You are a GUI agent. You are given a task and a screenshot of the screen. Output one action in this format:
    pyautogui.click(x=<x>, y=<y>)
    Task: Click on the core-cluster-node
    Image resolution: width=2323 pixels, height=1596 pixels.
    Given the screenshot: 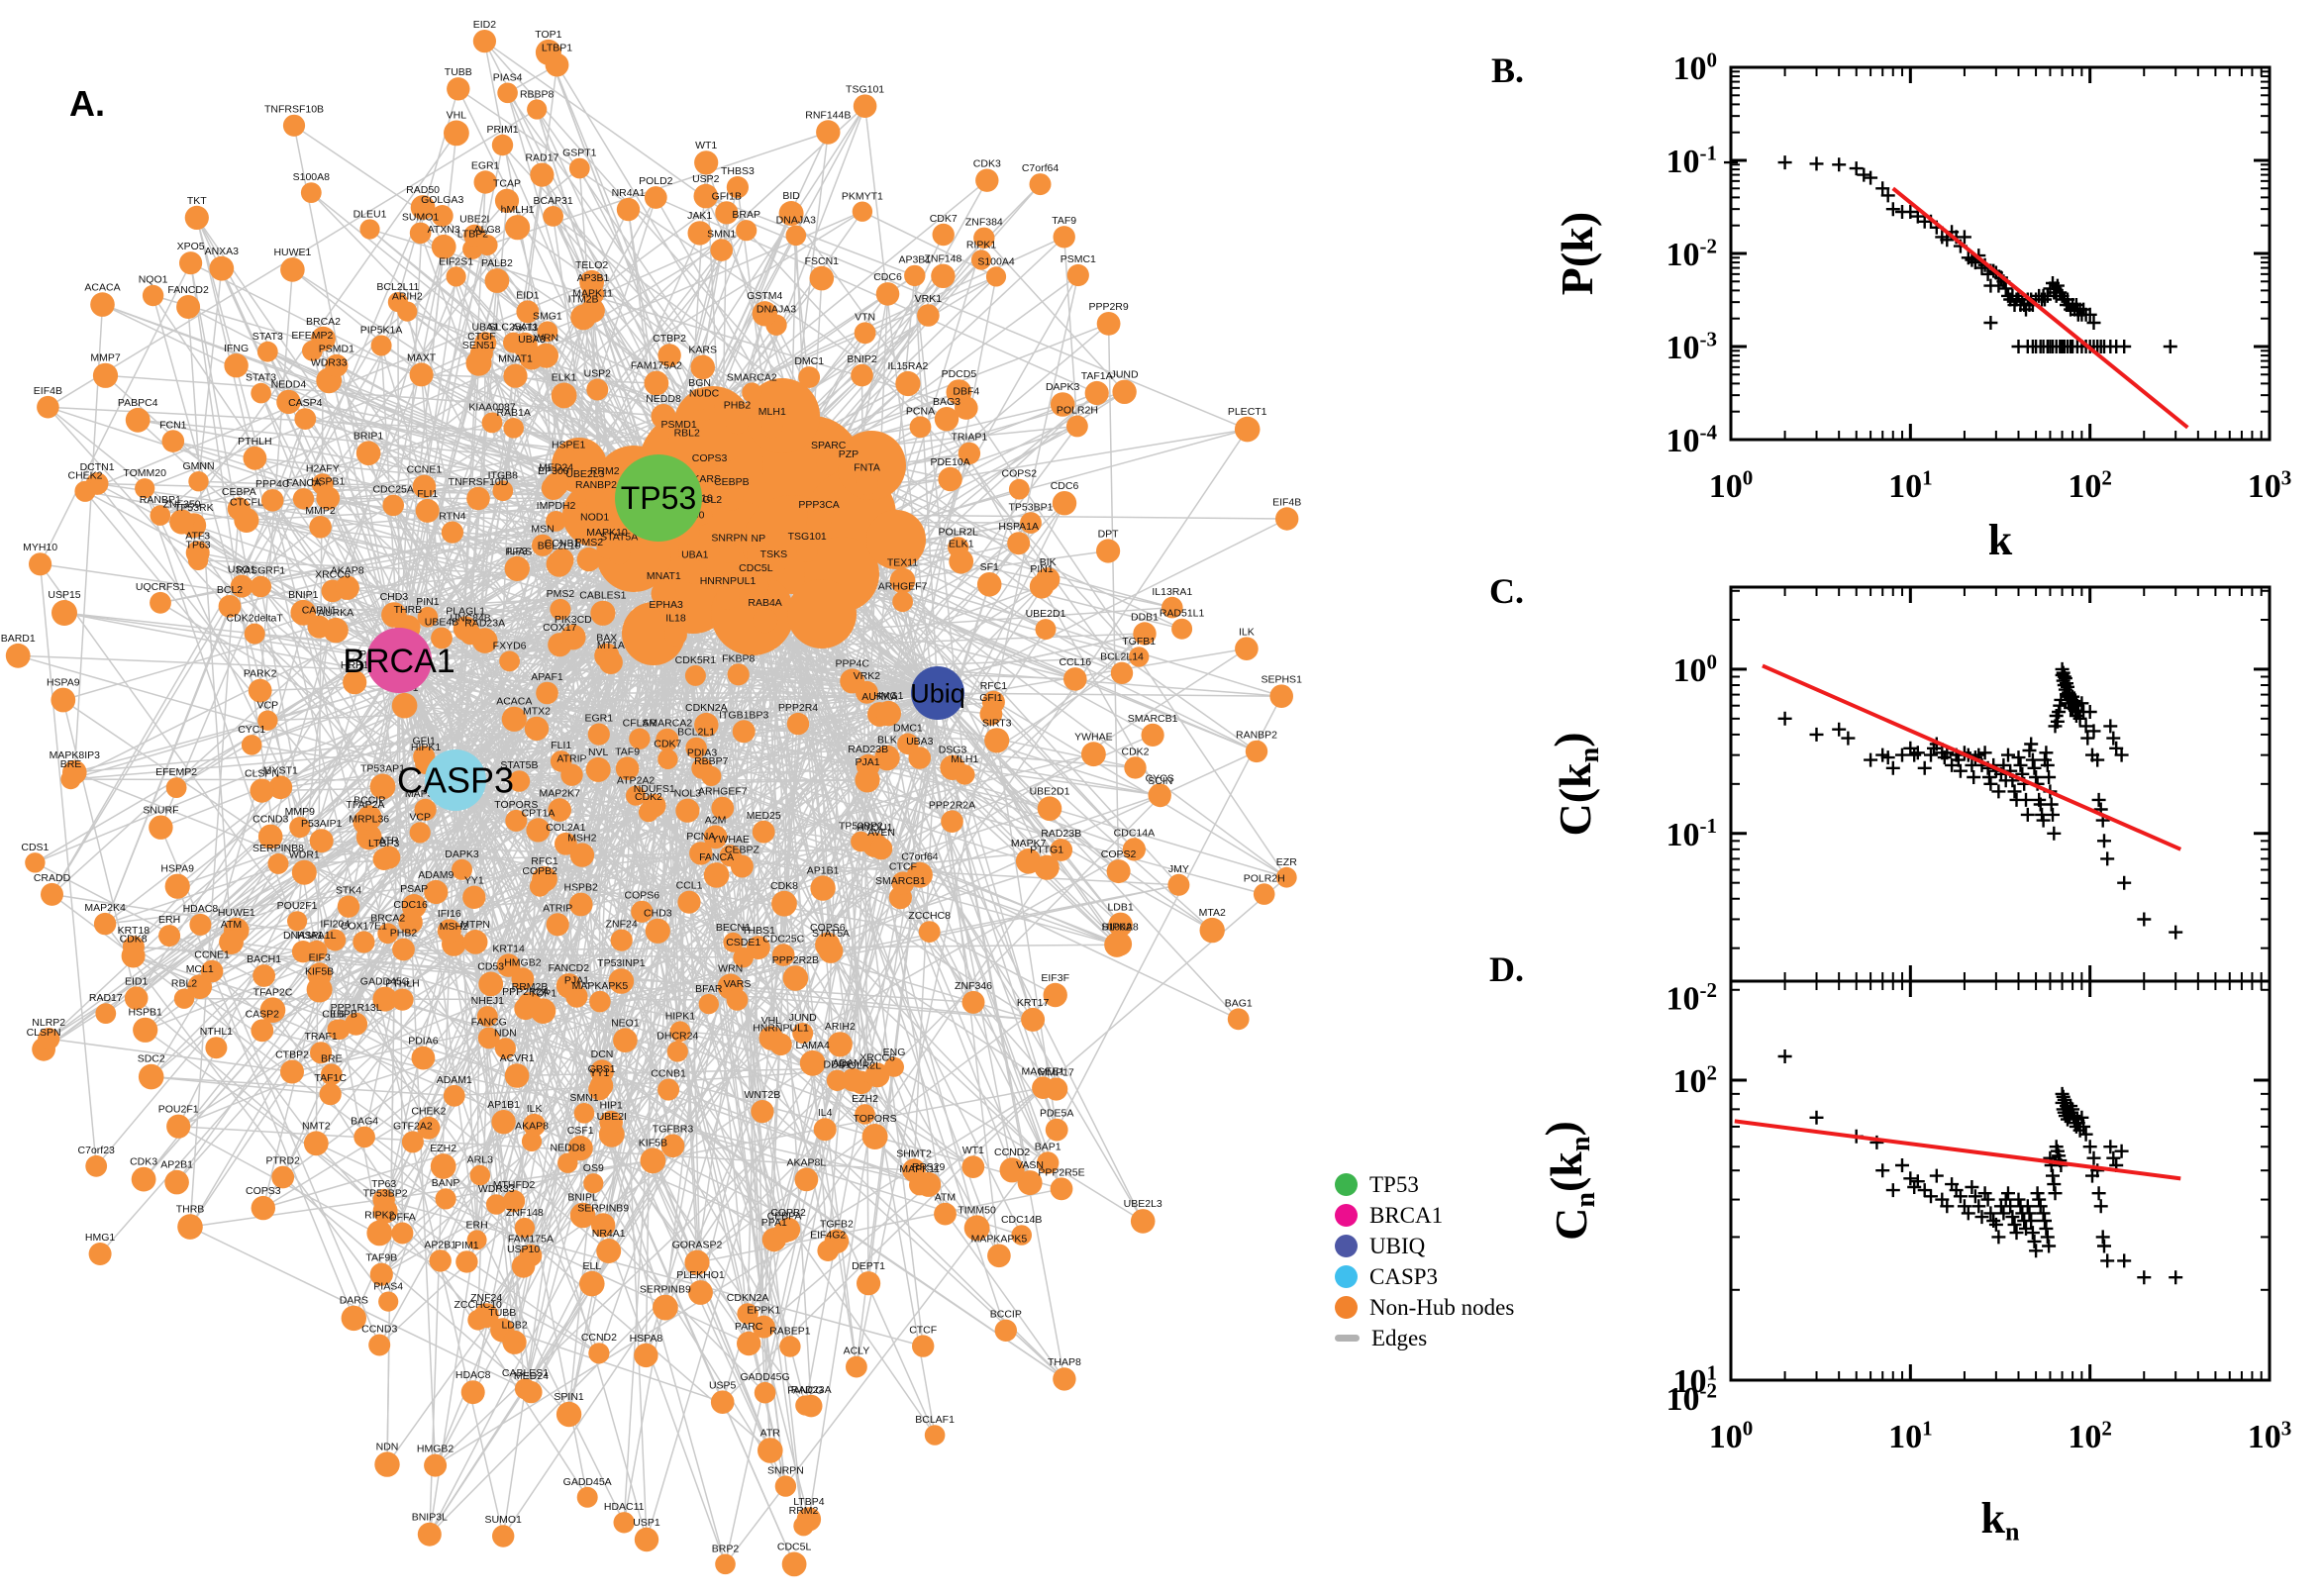 What is the action you would take?
    pyautogui.click(x=822, y=613)
    